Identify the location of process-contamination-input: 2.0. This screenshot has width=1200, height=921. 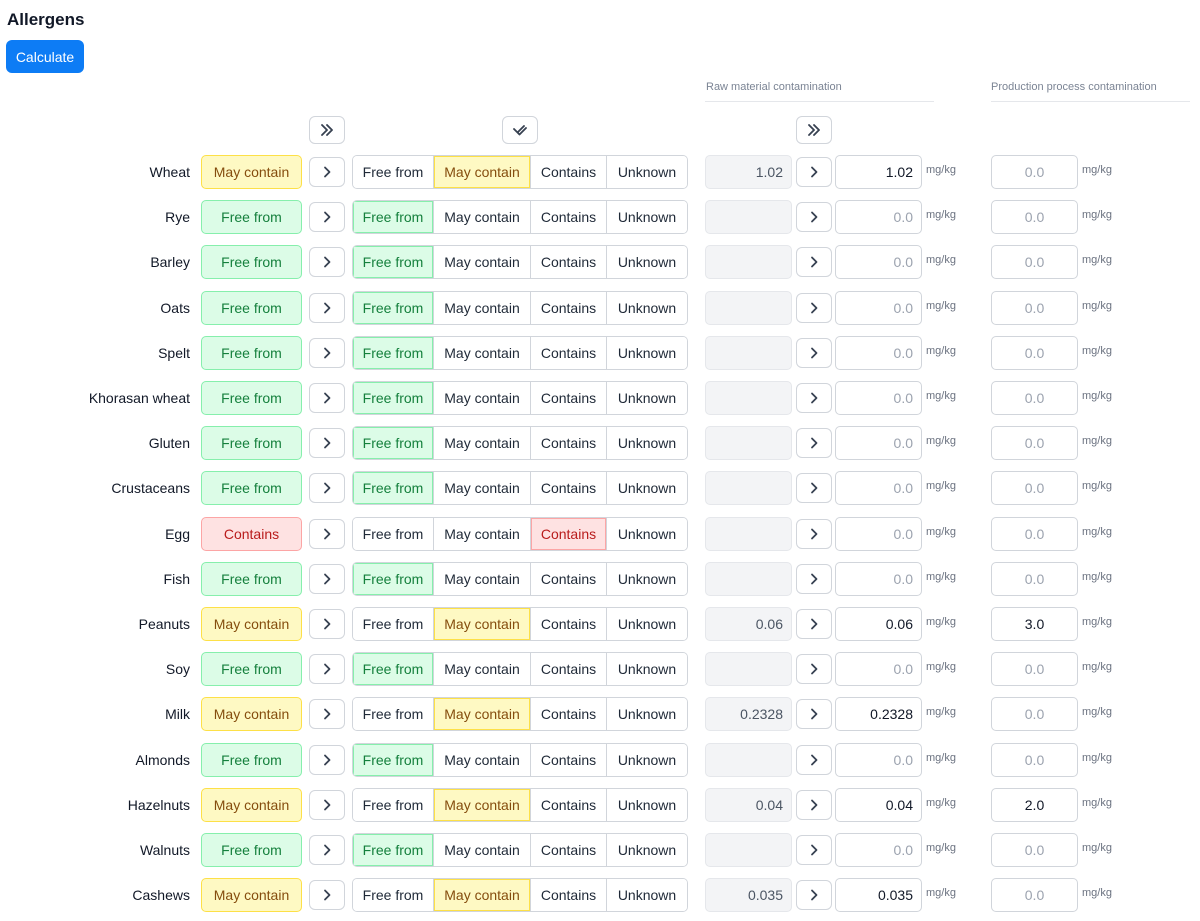
(1034, 804).